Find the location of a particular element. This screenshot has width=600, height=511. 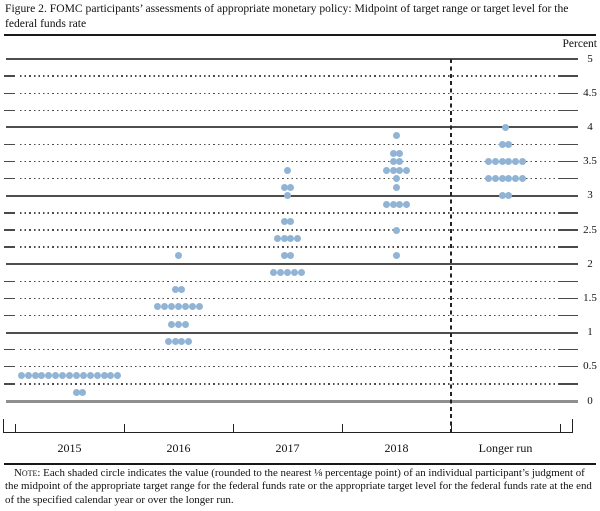

gridline-zero is located at coordinates (292, 401).